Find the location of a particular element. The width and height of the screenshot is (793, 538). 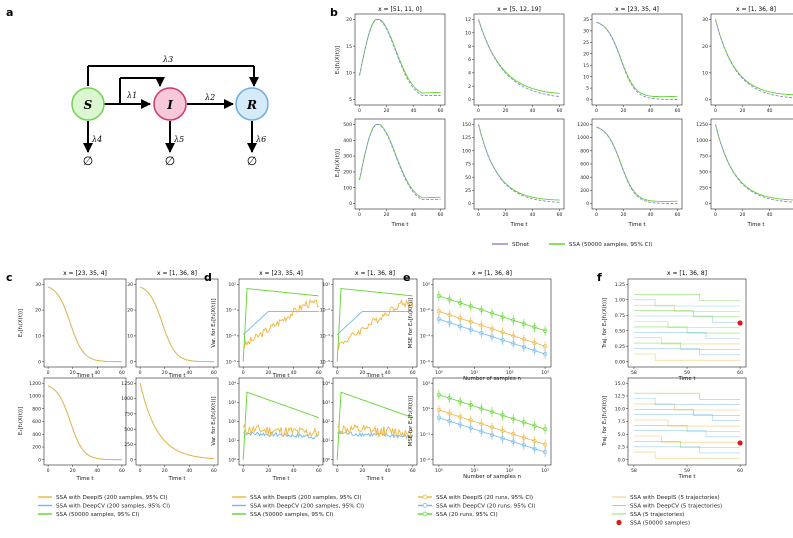

f-top-xtick-label: 58 is located at coordinates (634, 373).